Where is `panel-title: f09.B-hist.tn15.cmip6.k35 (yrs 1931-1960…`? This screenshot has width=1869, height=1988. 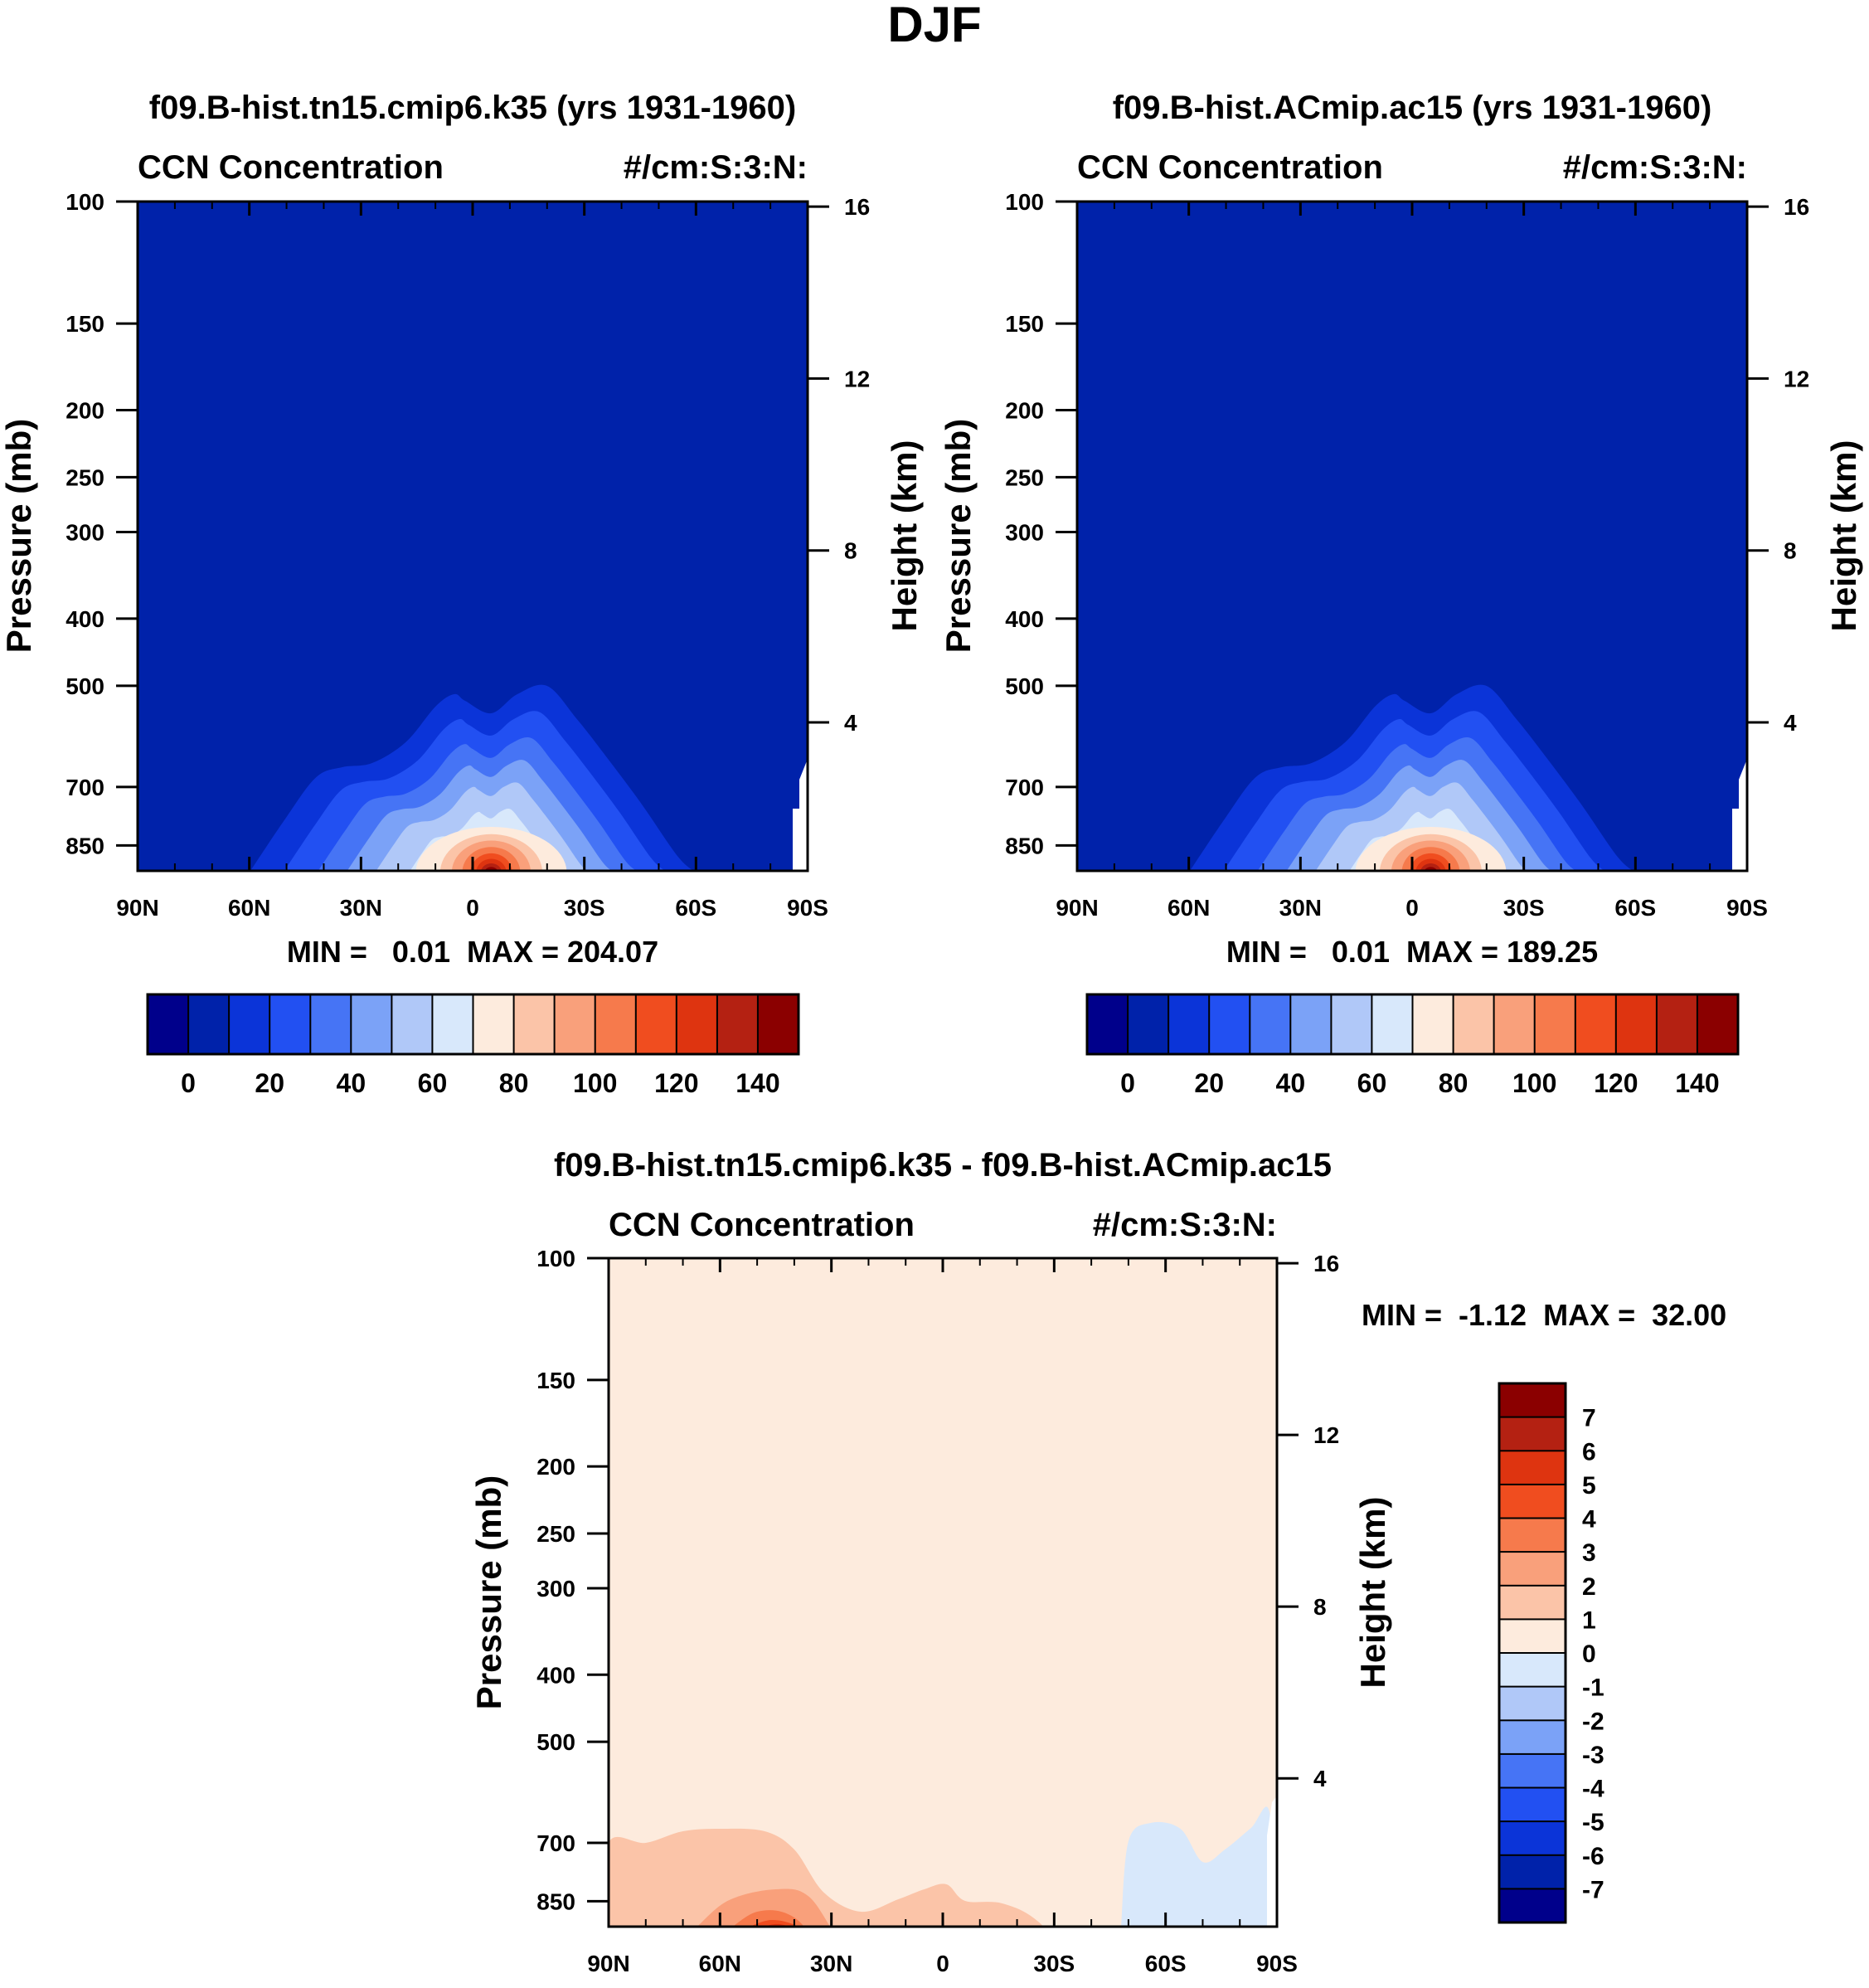 panel-title: f09.B-hist.tn15.cmip6.k35 (yrs 1931-1960… is located at coordinates (473, 108).